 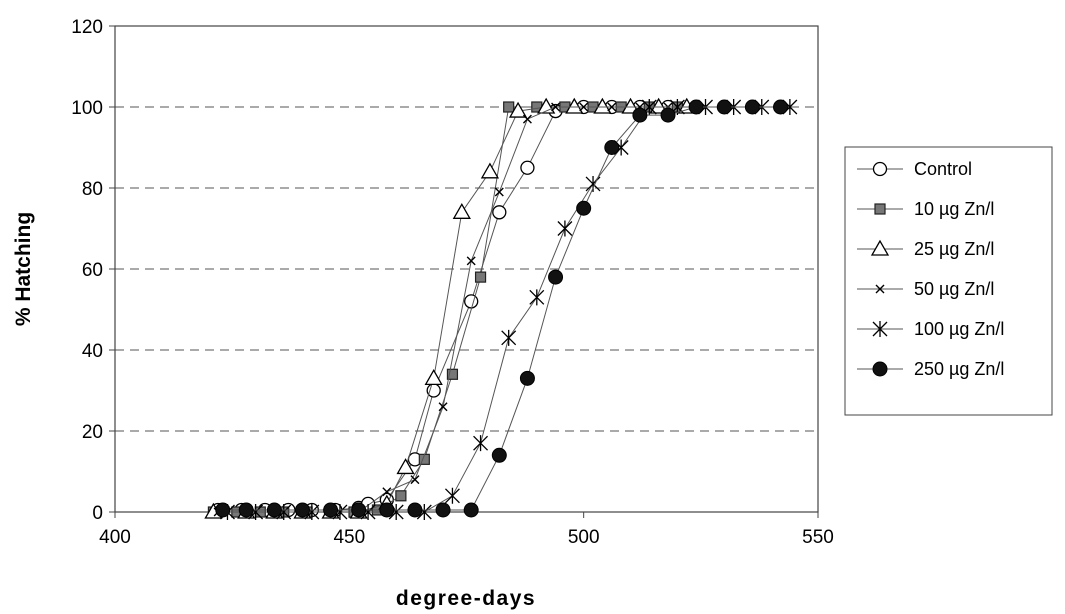 I want to click on x-axis-label: degree-days, so click(x=466, y=598).